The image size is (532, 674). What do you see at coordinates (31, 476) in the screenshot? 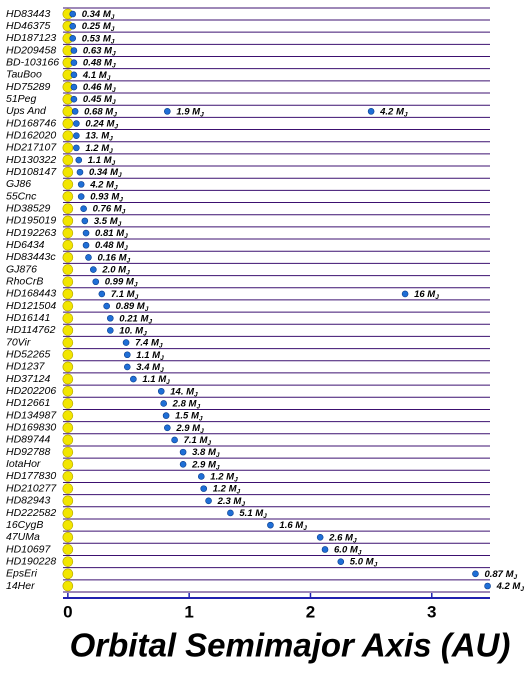
I see `star-name: HD177830` at bounding box center [31, 476].